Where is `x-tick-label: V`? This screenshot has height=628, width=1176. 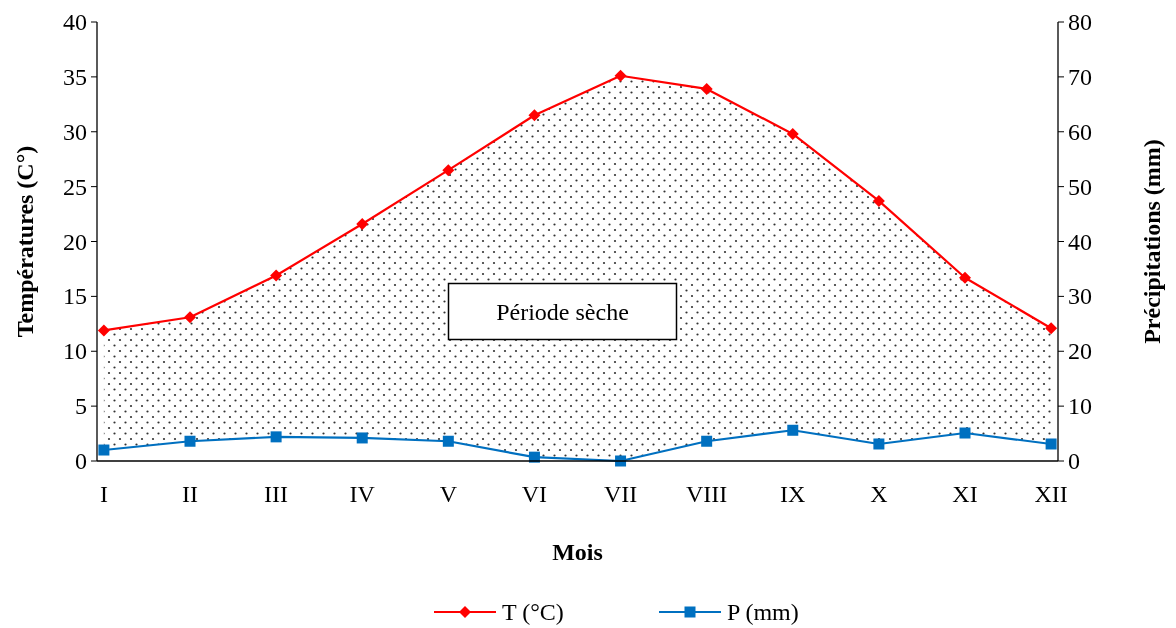 x-tick-label: V is located at coordinates (448, 494).